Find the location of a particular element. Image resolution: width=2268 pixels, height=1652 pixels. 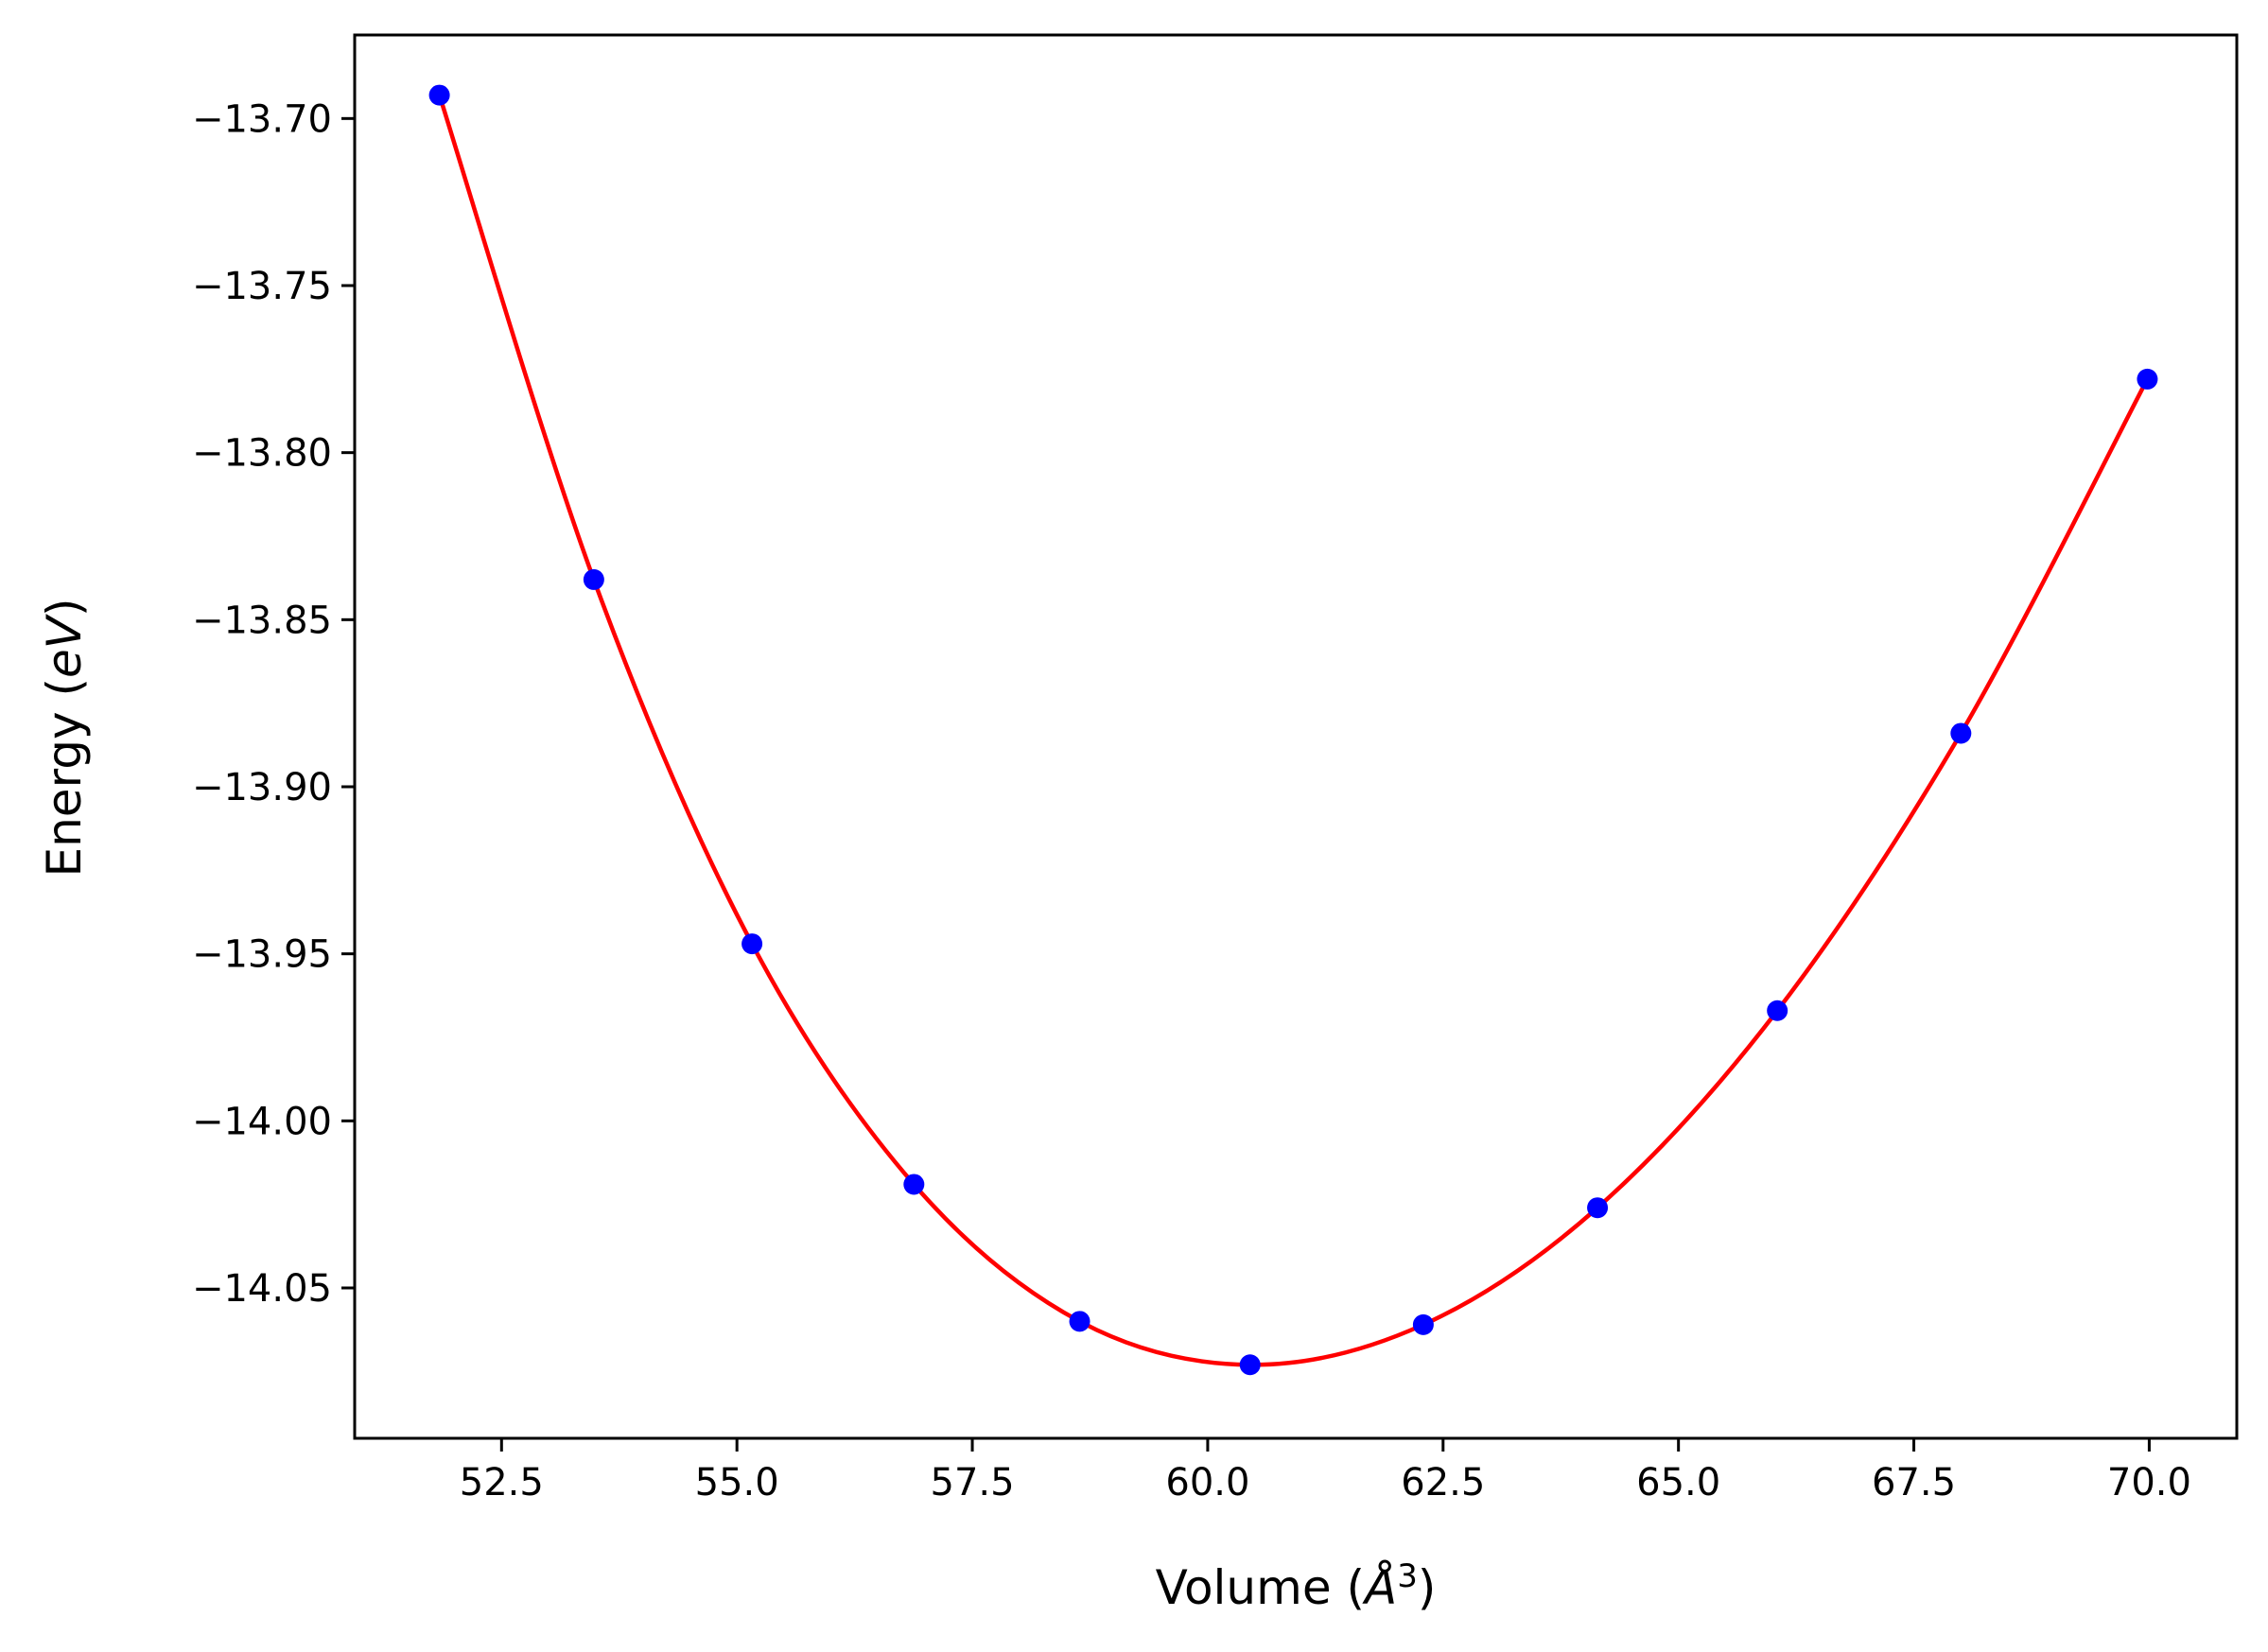

x-tick-label: 65.0 is located at coordinates (1678, 1483).